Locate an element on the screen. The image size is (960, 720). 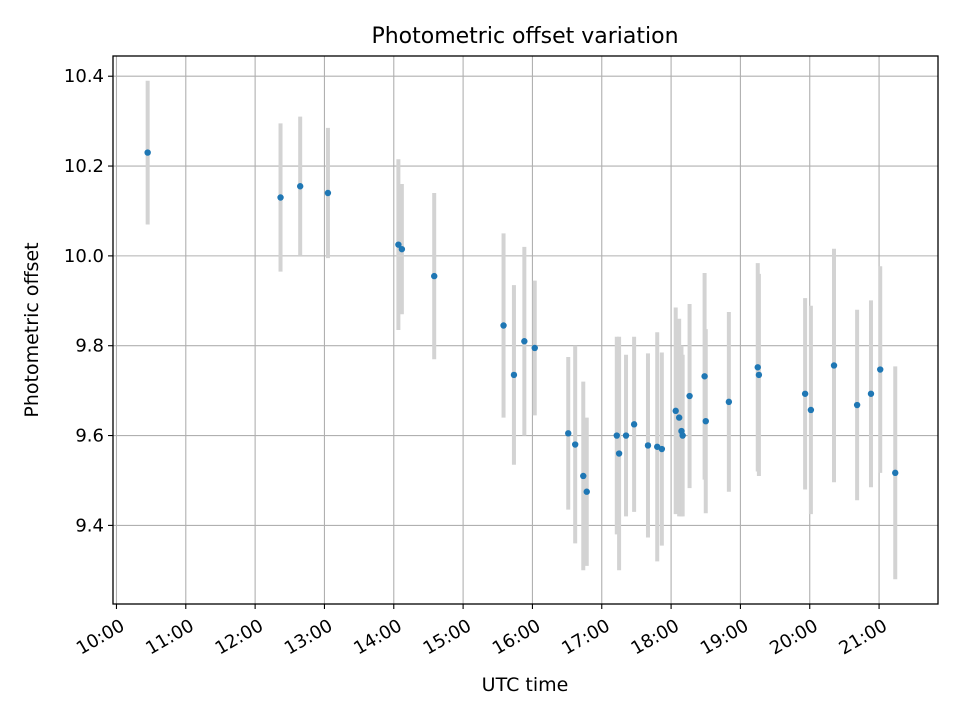
y-tick-label: 10.2 is located at coordinates (84, 166).